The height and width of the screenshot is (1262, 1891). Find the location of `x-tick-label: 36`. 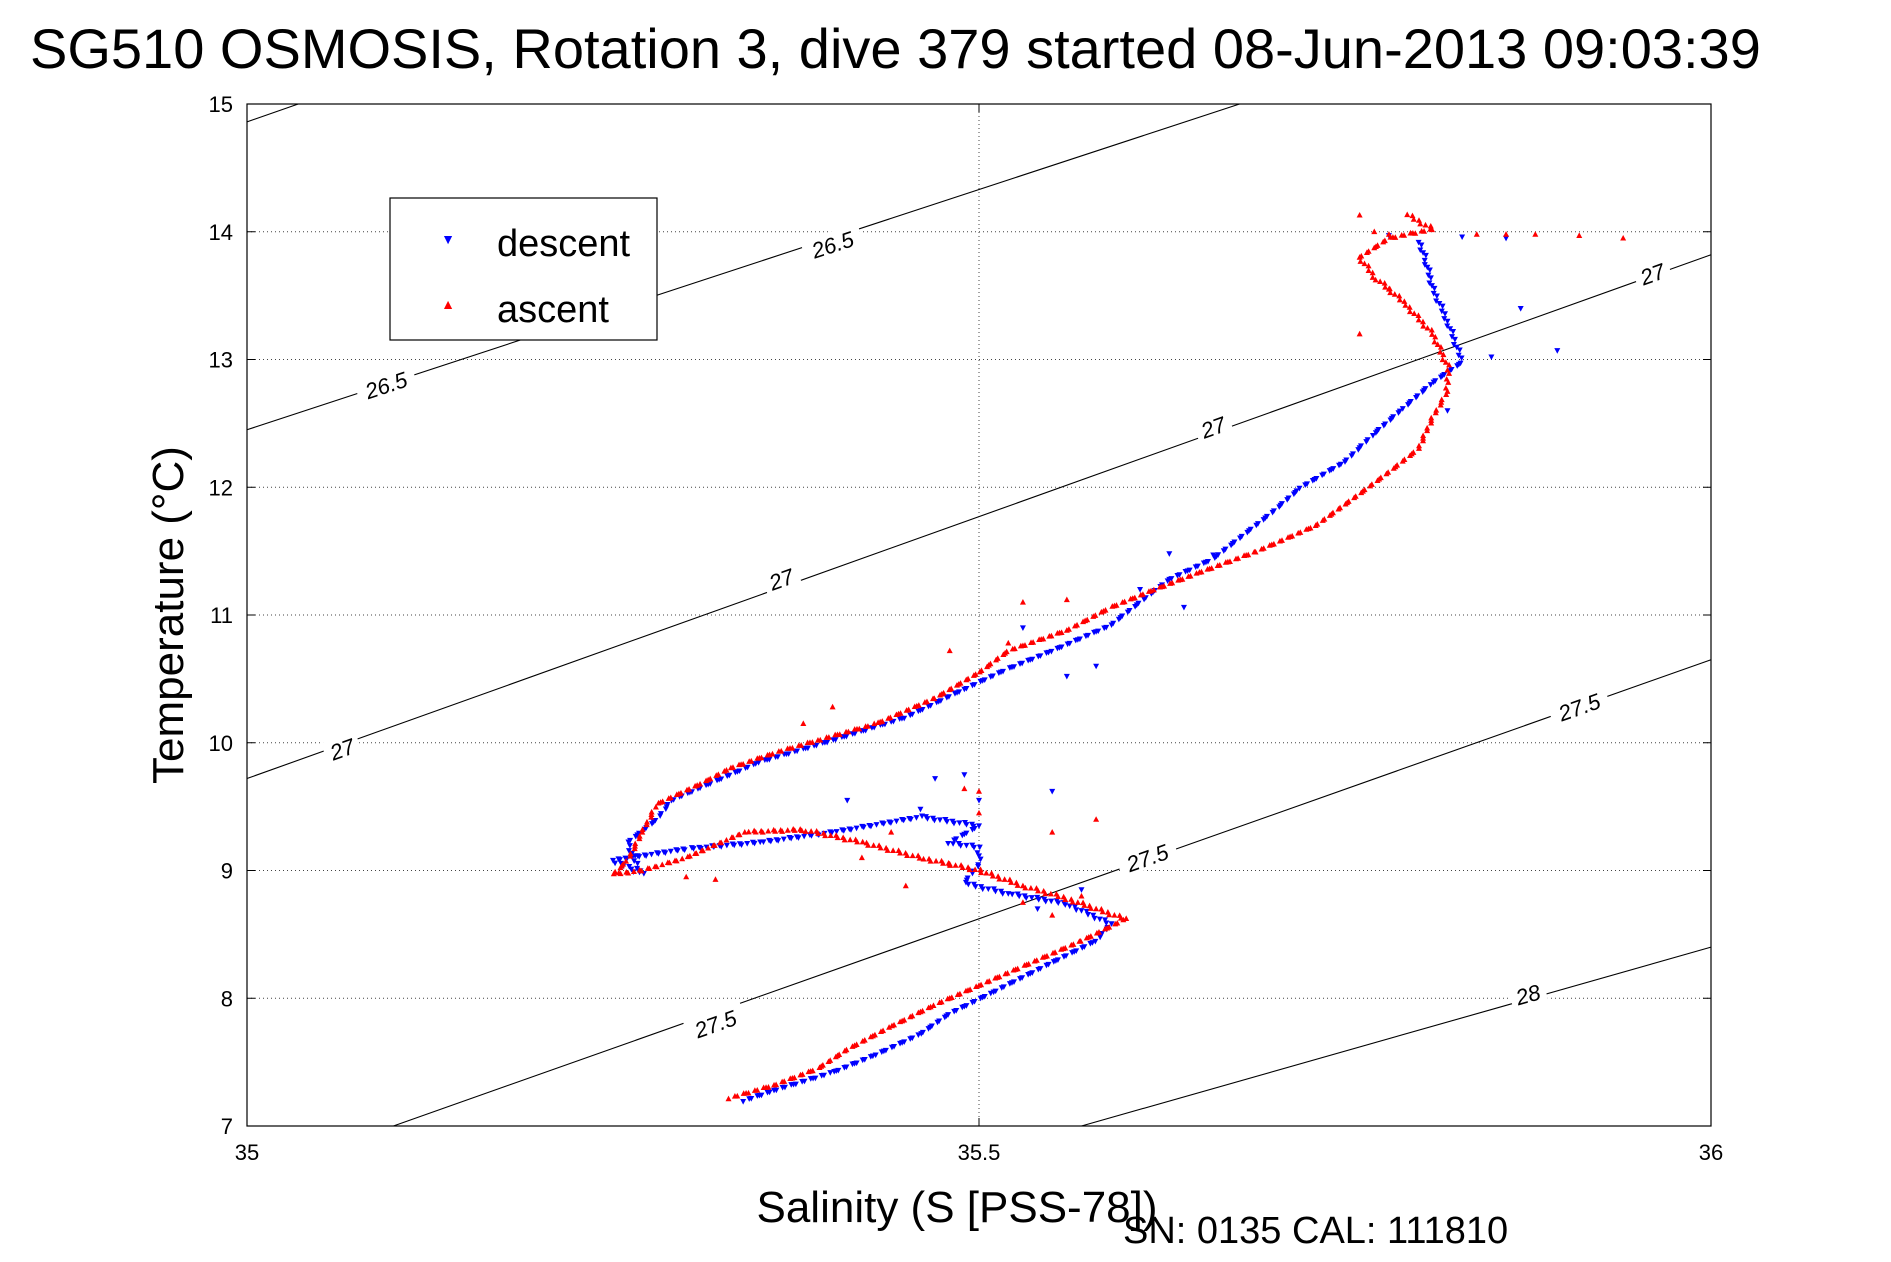

x-tick-label: 36 is located at coordinates (1711, 1152).